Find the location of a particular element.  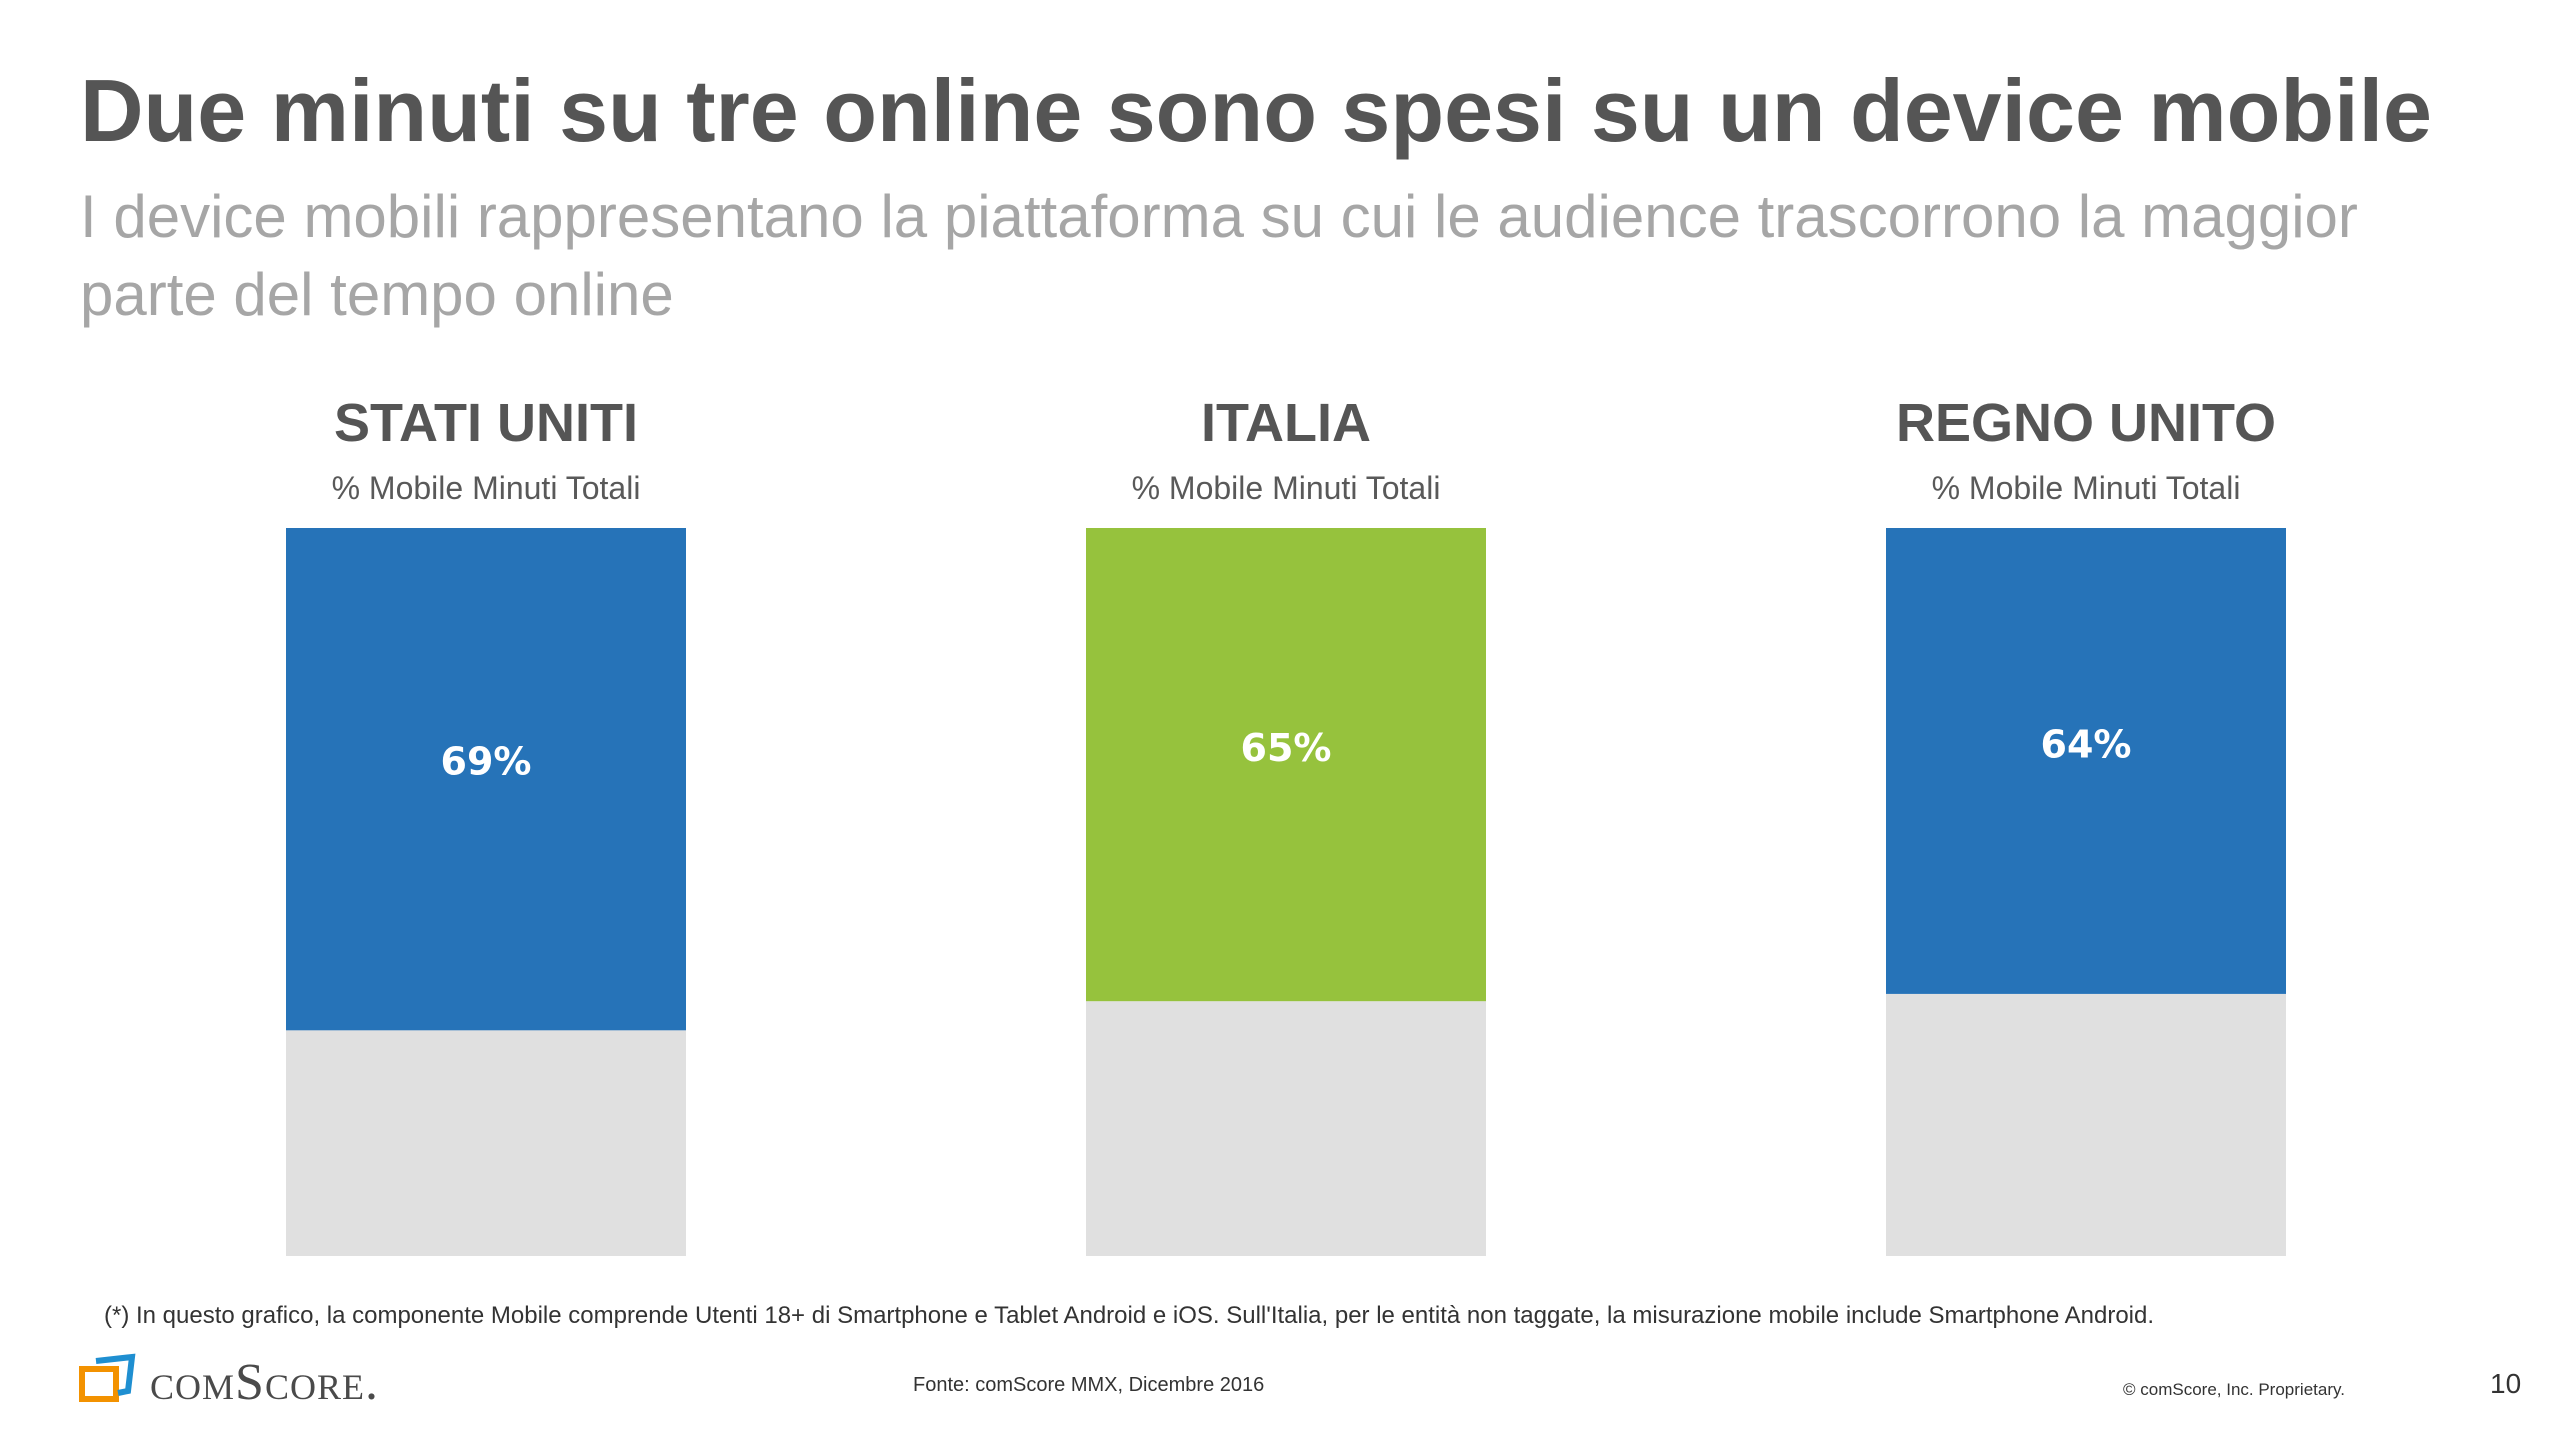

bar-mobile-regno-unito is located at coordinates (2086, 761).